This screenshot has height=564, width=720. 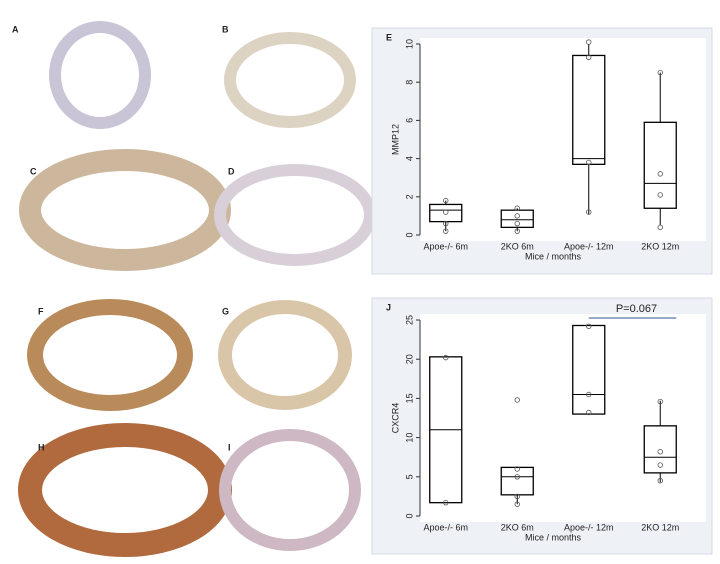 I want to click on y-axis-title: CXCR4, so click(x=395, y=418).